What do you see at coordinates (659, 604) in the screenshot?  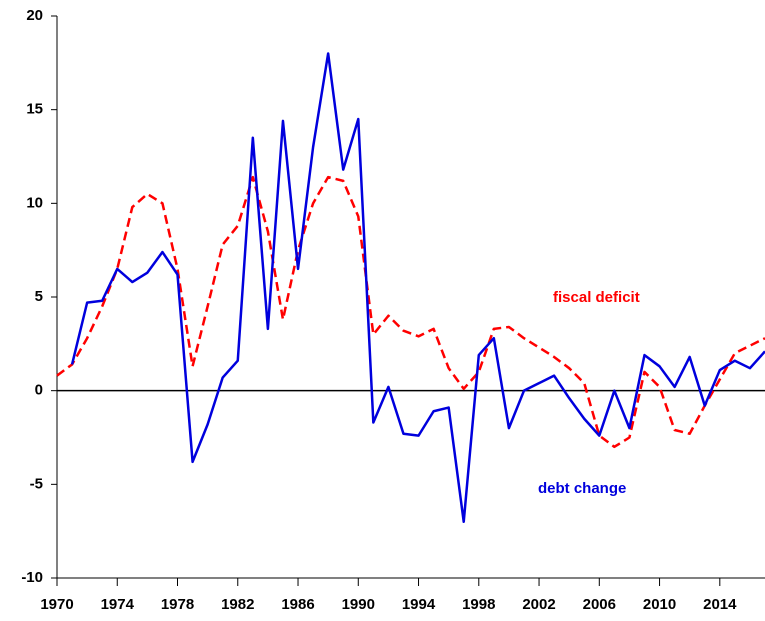 I see `x-tick-label: 2010` at bounding box center [659, 604].